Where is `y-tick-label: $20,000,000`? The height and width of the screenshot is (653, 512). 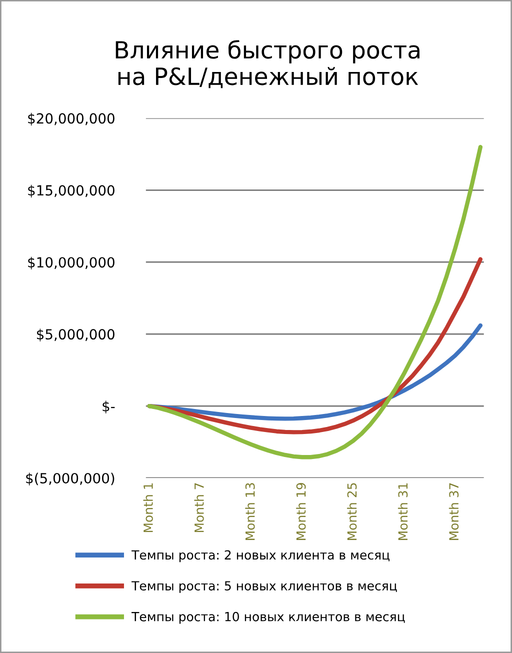 y-tick-label: $20,000,000 is located at coordinates (71, 119).